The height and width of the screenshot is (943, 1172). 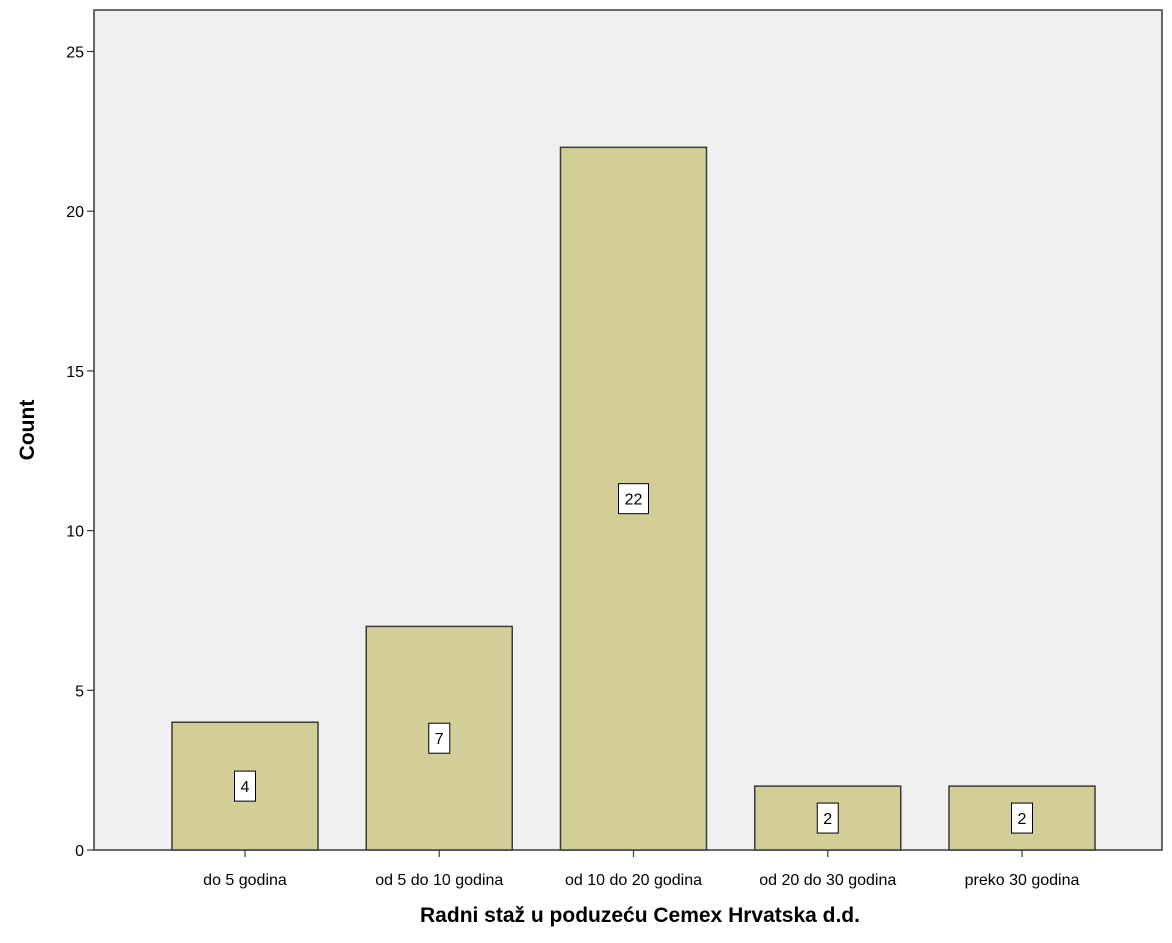 What do you see at coordinates (79, 691) in the screenshot?
I see `y-tick-label: 5` at bounding box center [79, 691].